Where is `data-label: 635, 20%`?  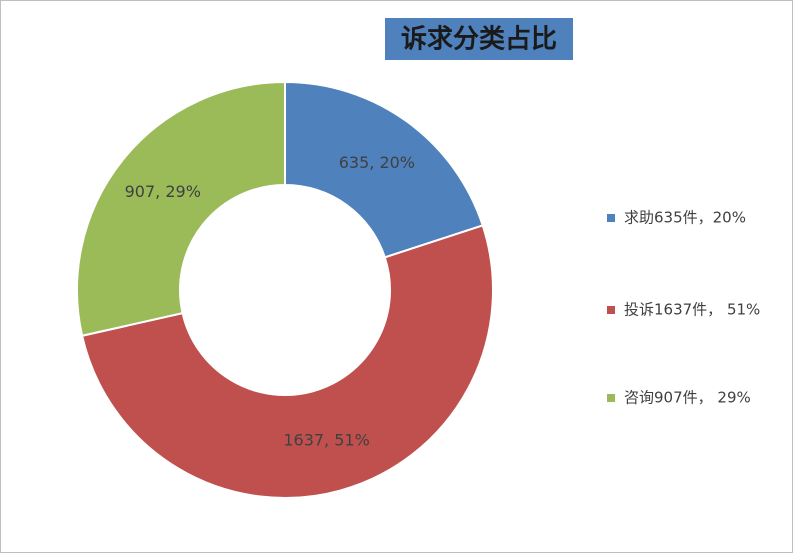 data-label: 635, 20% is located at coordinates (377, 162).